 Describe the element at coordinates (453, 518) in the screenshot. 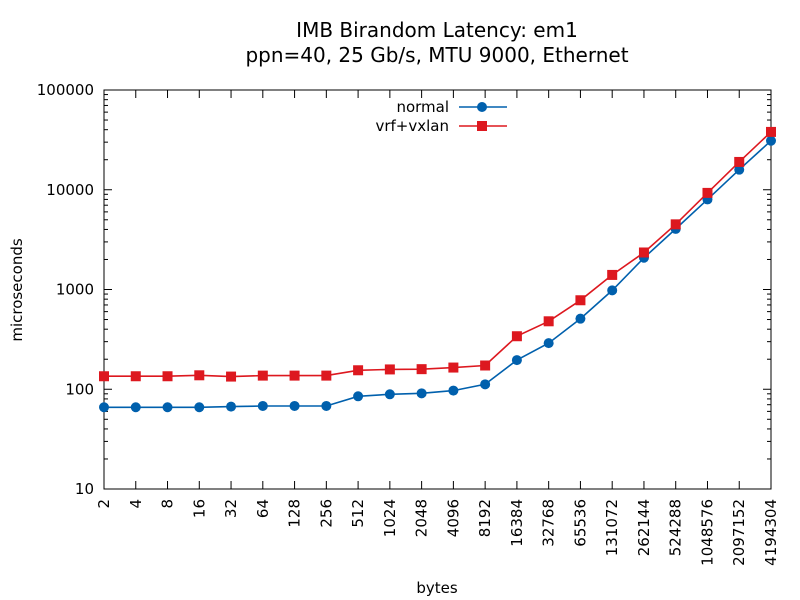

I see `x-tick-label: 4096` at that location.